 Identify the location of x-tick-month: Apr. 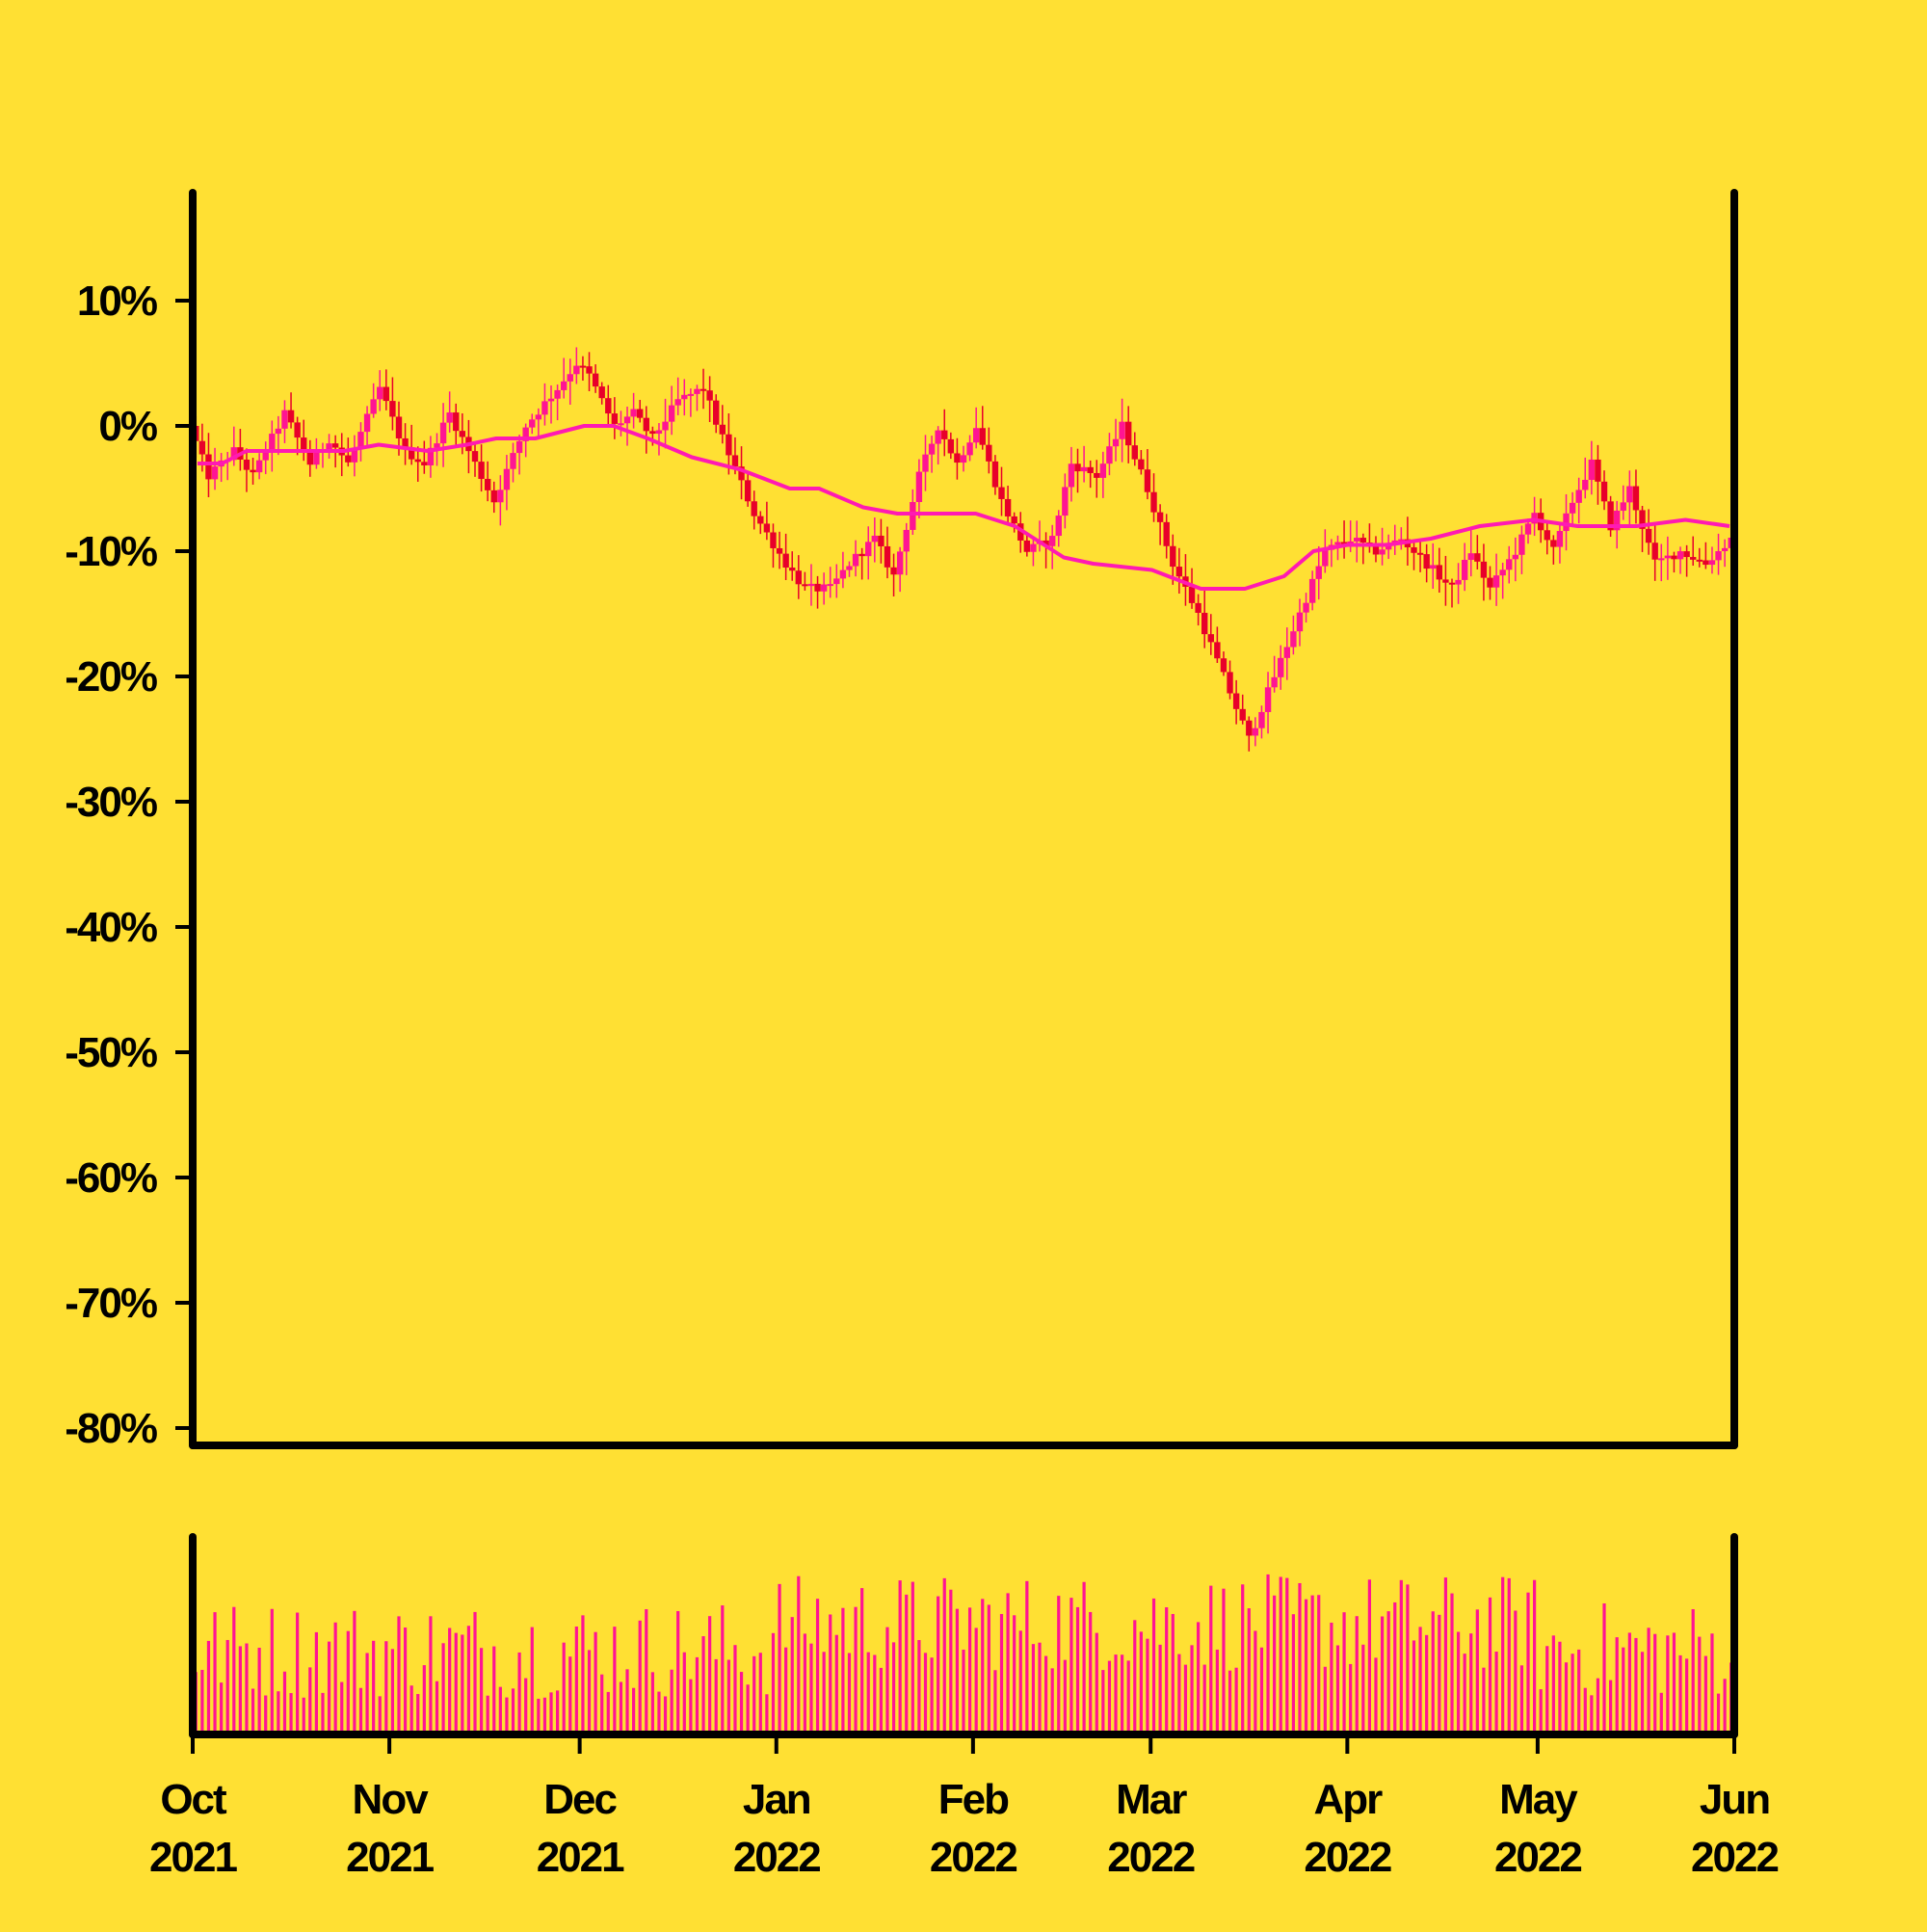
(1348, 1799).